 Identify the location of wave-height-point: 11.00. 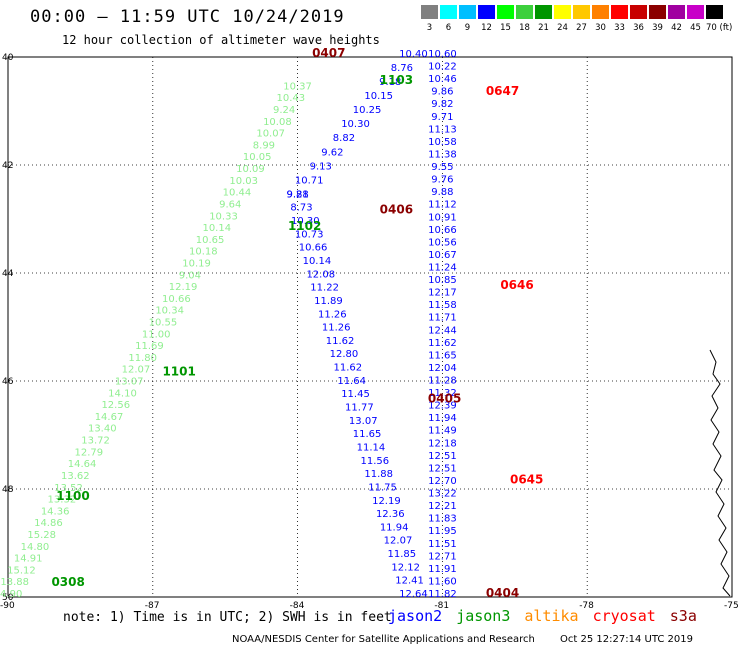
(156, 334).